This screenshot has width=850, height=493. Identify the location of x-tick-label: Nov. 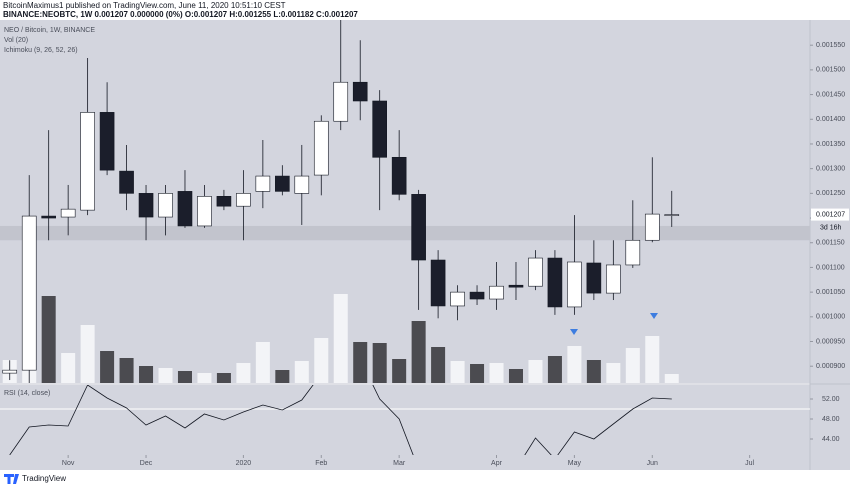
(68, 463).